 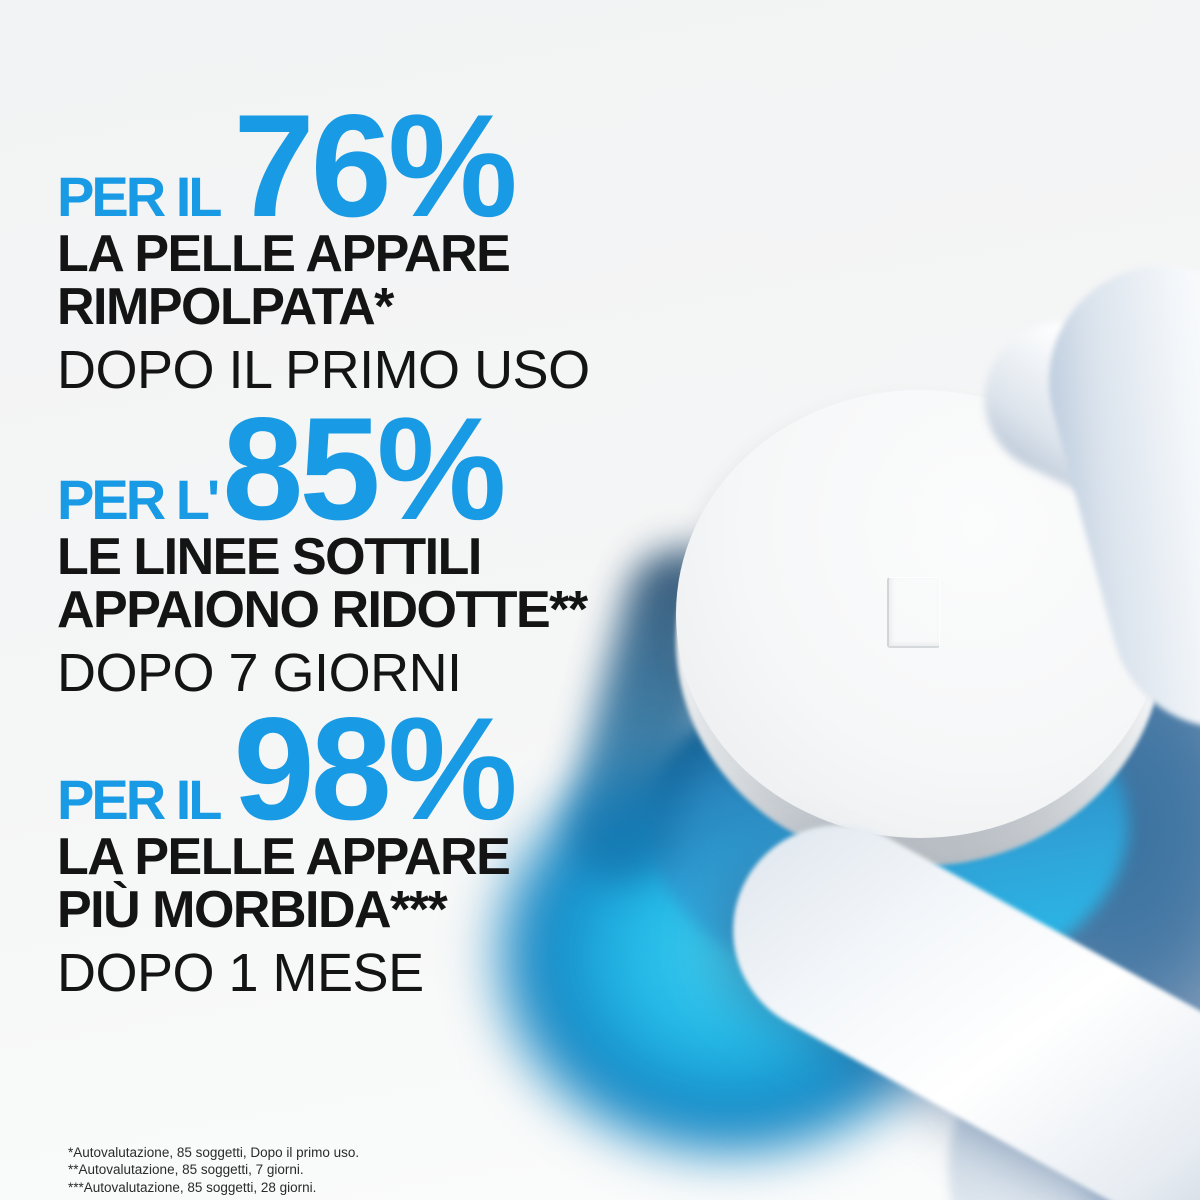 What do you see at coordinates (225, 306) in the screenshot?
I see `stat-claim-line: RIMPOLPATA*` at bounding box center [225, 306].